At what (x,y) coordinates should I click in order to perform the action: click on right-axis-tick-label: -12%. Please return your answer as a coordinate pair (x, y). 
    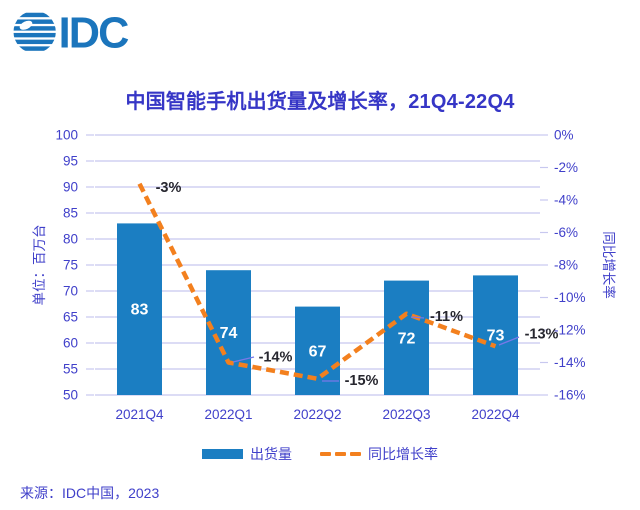
    Looking at the image, I should click on (570, 330).